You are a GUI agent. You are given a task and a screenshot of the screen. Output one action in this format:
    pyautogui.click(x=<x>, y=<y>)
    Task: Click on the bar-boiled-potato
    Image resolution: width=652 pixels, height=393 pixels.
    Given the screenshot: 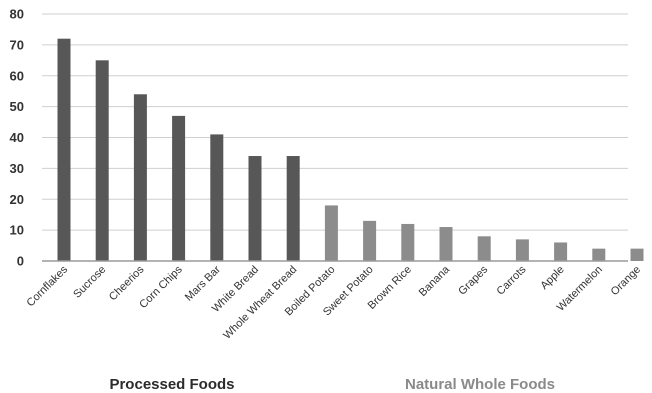 What is the action you would take?
    pyautogui.click(x=331, y=233)
    